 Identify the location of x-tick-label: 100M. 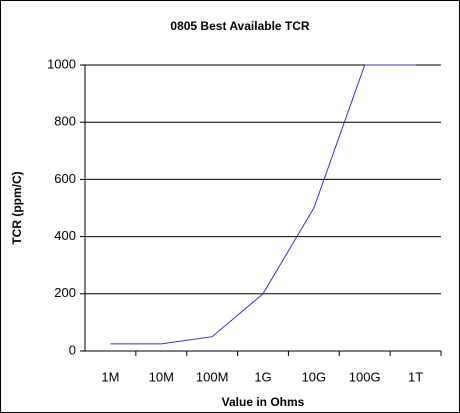
(212, 376).